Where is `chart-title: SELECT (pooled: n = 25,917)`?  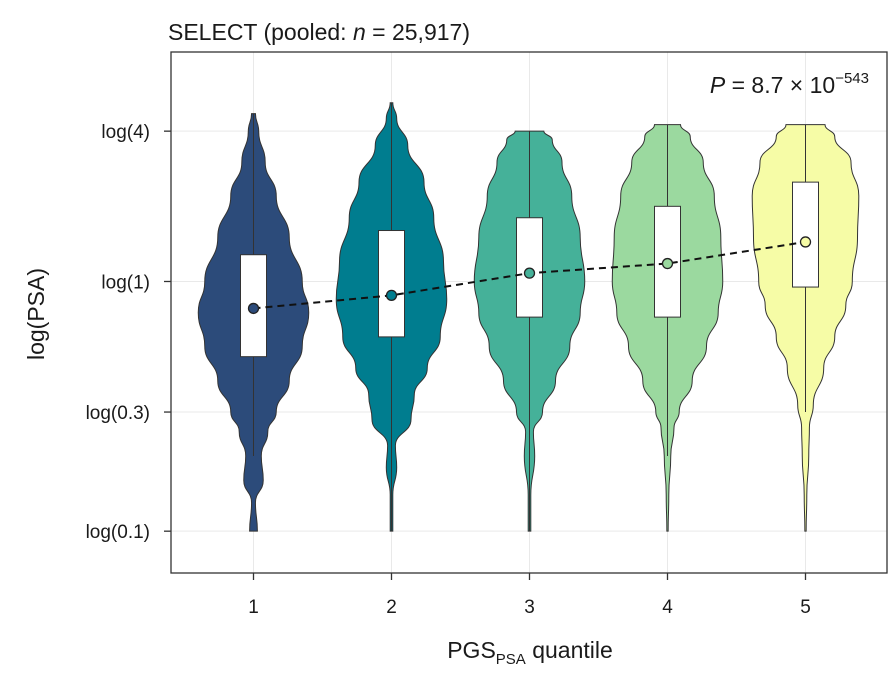 chart-title: SELECT (pooled: n = 25,917) is located at coordinates (319, 32).